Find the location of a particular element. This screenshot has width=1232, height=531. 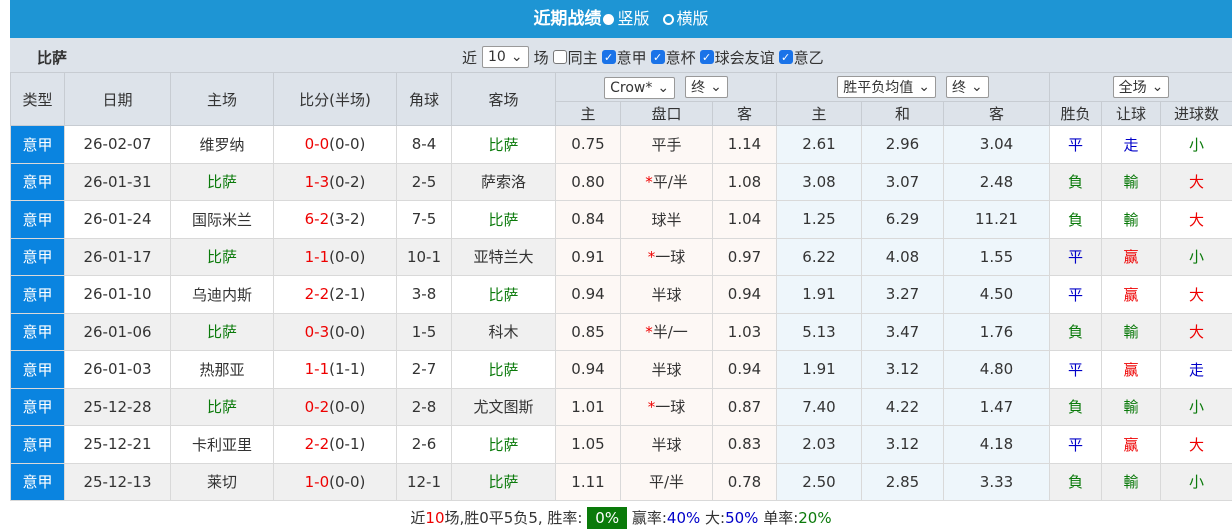

checkbox-label: 意甲 is located at coordinates (631, 57).